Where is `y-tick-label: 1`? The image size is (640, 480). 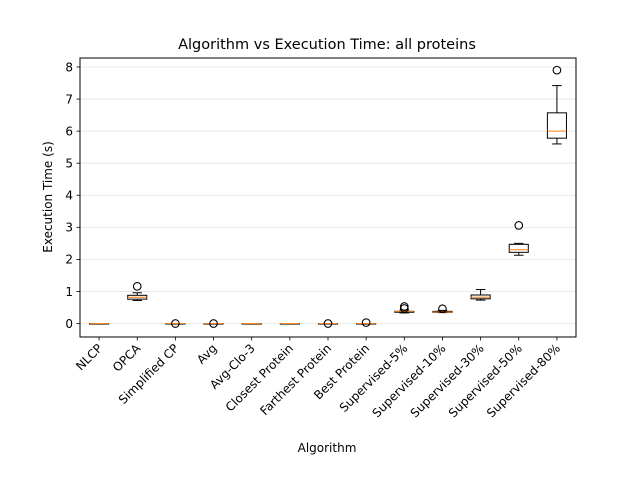 y-tick-label: 1 is located at coordinates (69, 292).